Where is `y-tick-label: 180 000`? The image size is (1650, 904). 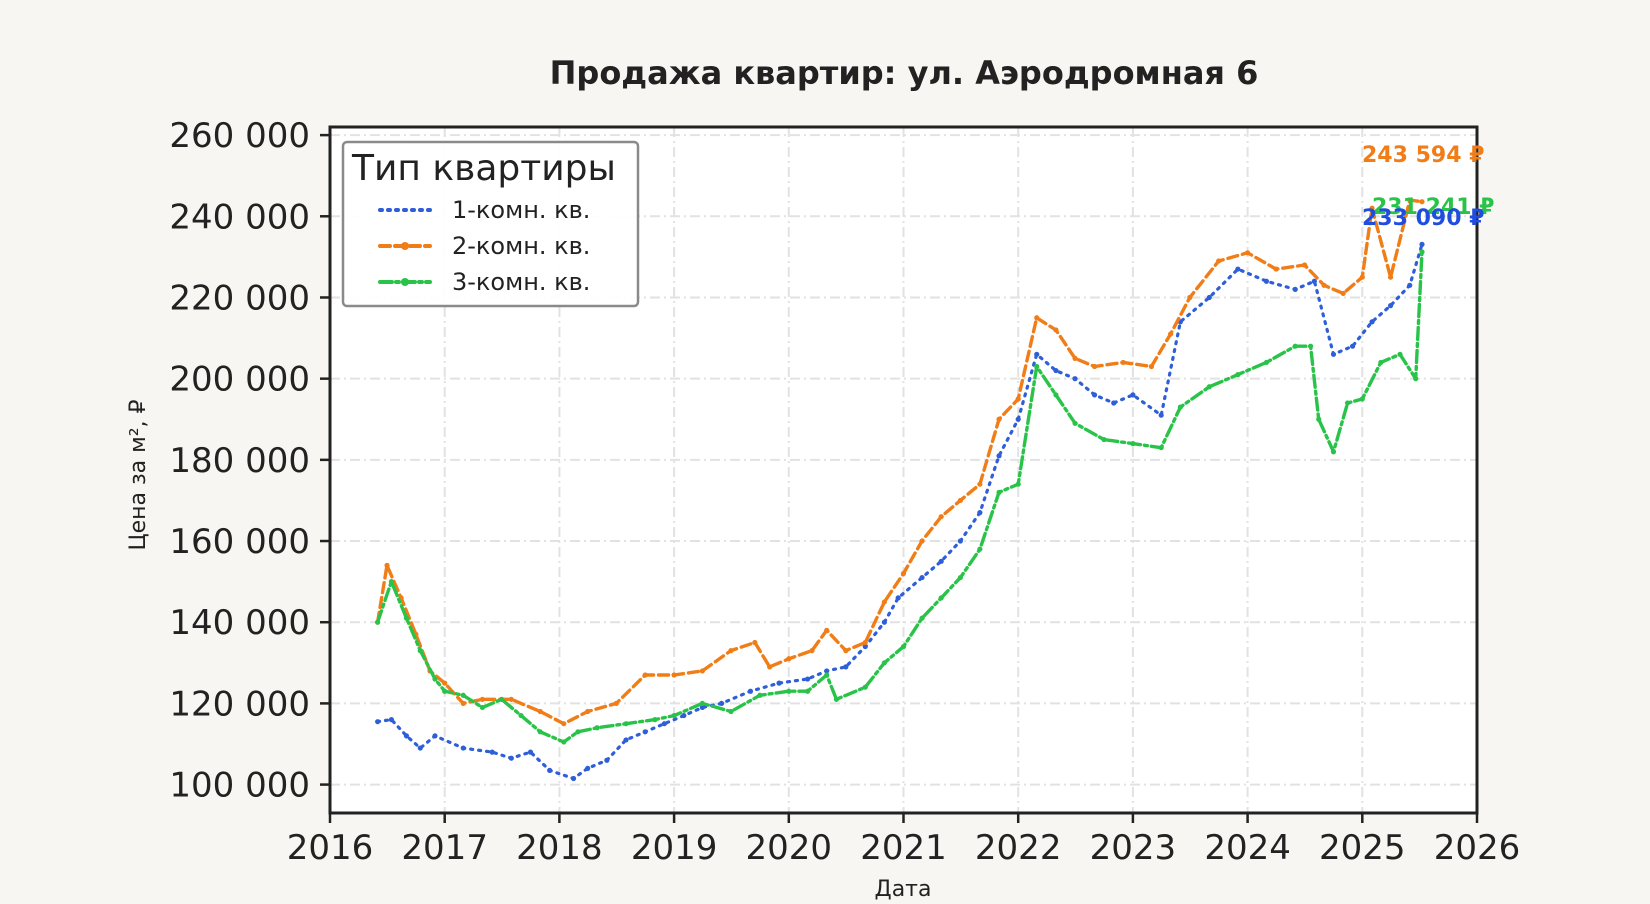
y-tick-label: 180 000 is located at coordinates (239, 461).